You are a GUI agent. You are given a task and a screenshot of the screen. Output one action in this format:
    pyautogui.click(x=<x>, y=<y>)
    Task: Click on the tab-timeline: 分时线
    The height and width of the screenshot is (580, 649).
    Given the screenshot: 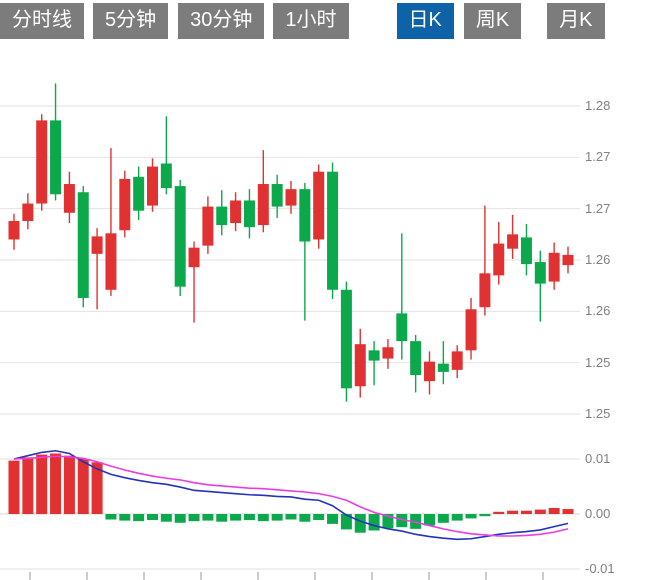 What is the action you would take?
    pyautogui.click(x=42, y=21)
    